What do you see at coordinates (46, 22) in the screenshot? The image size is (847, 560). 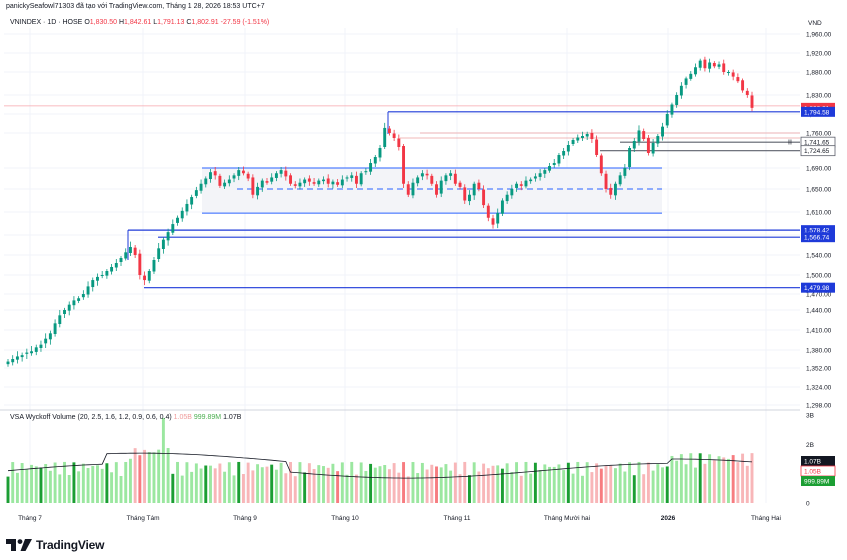 I see `symbol-name: VNINDEX · 1D · HOSE` at bounding box center [46, 22].